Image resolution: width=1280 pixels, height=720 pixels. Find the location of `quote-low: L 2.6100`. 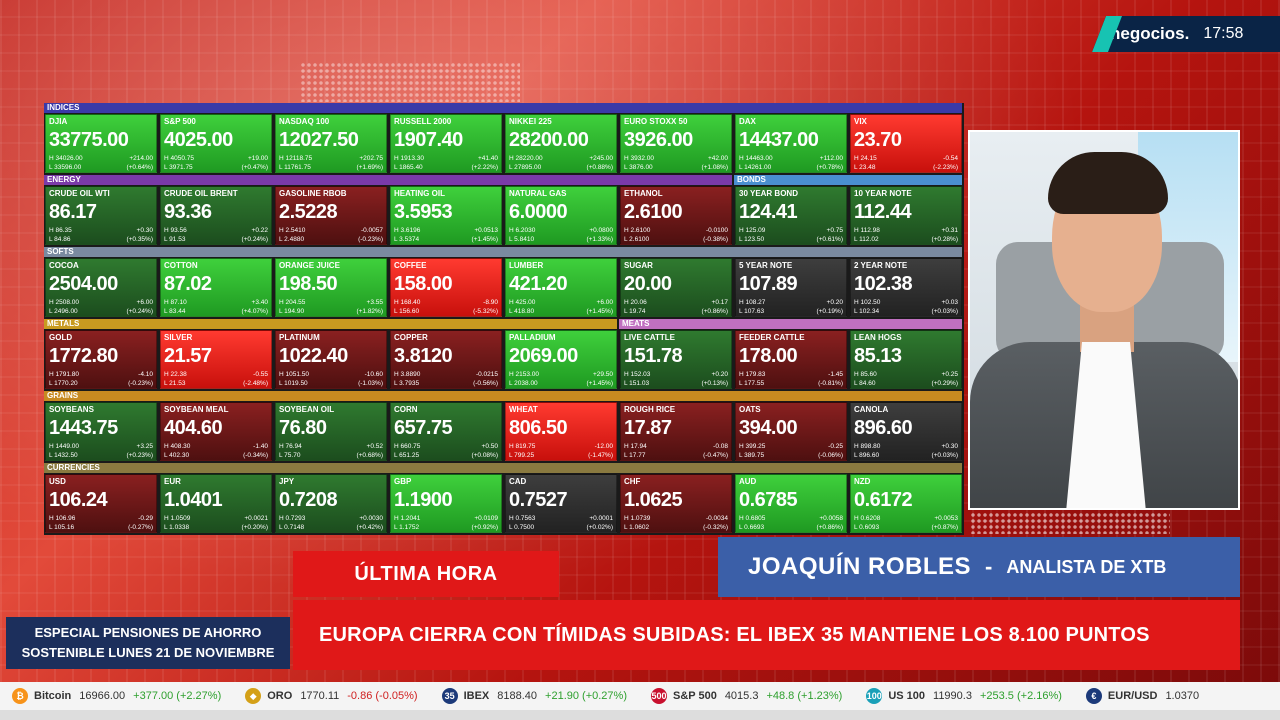

quote-low: L 2.6100 is located at coordinates (637, 239).